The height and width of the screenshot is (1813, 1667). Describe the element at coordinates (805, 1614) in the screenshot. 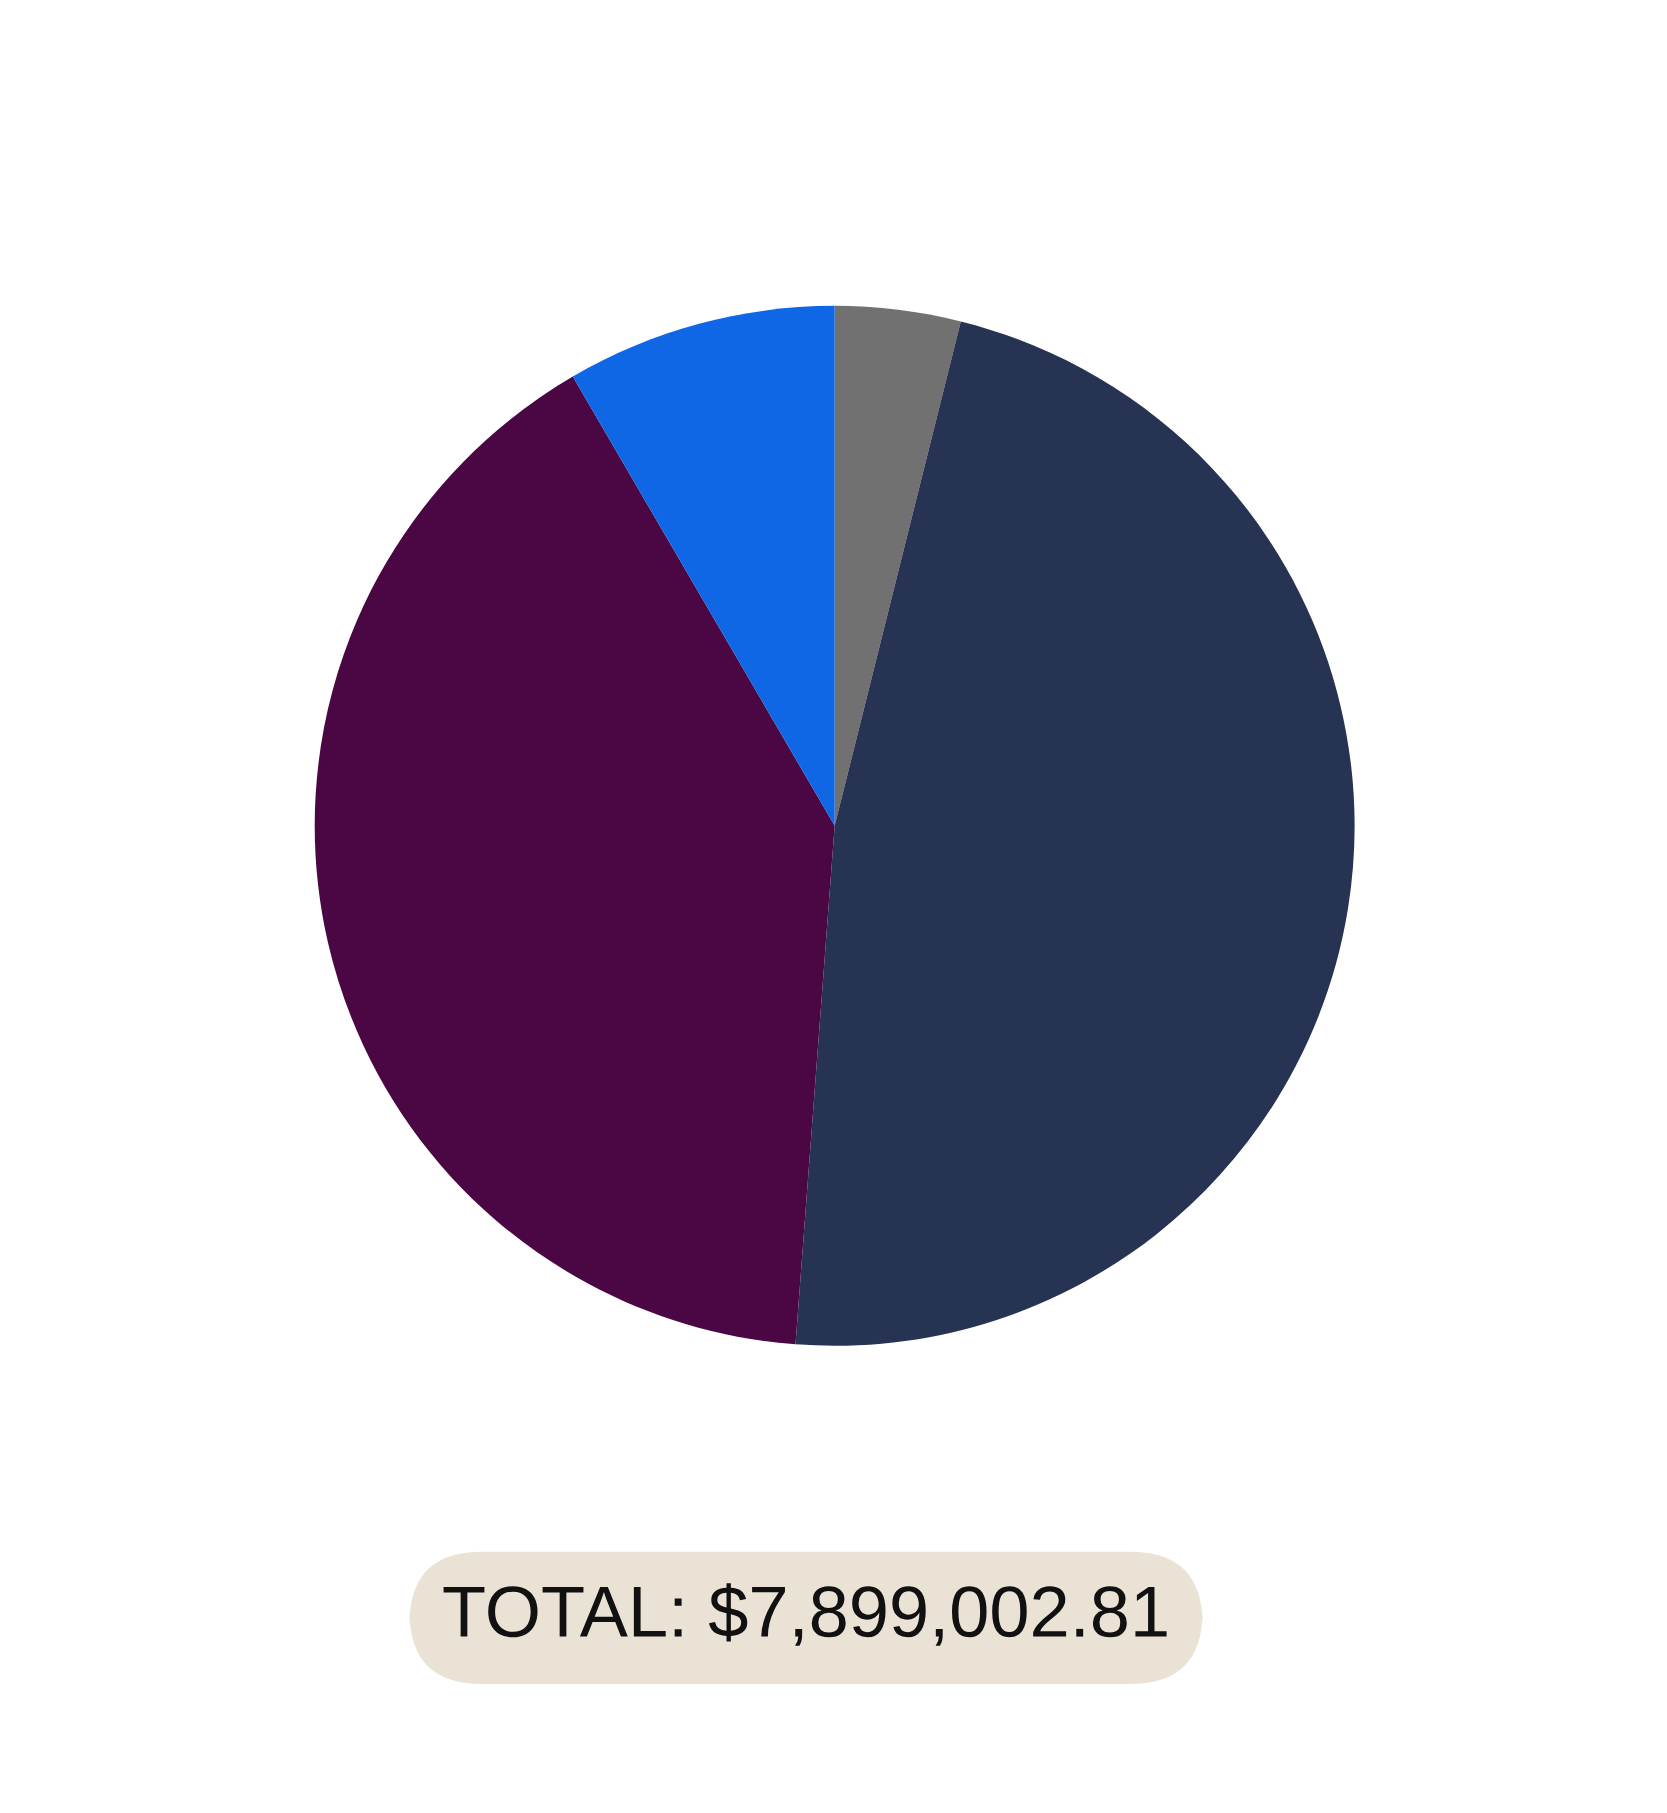

I see `text: TOTAL: $7,899,002.81` at that location.